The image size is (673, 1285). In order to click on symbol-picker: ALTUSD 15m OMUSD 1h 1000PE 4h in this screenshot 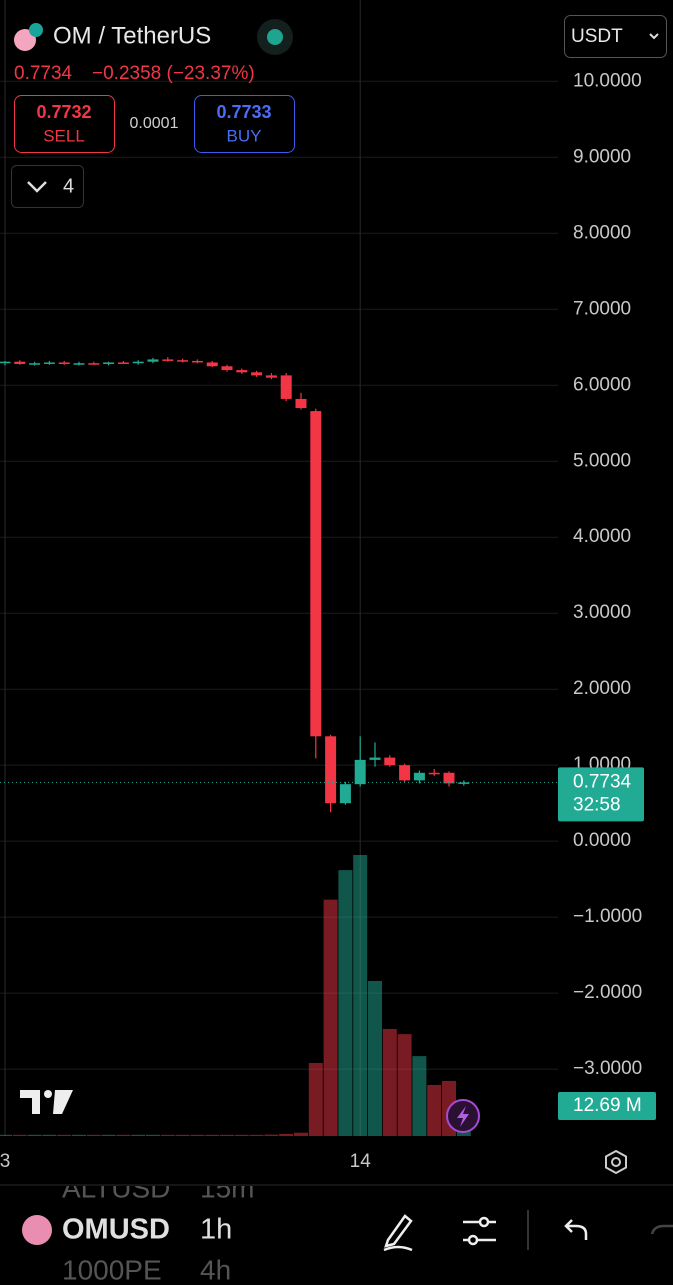, I will do `click(158, 1226)`.